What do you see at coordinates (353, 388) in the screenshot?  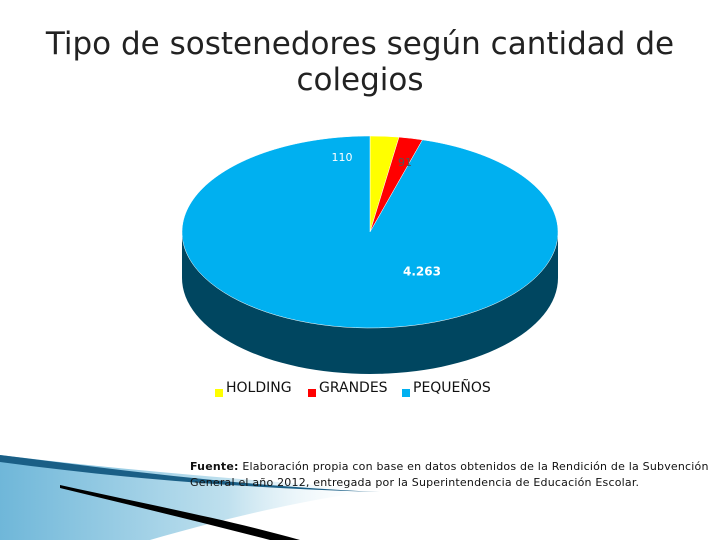 I see `legend-label: GRANDES` at bounding box center [353, 388].